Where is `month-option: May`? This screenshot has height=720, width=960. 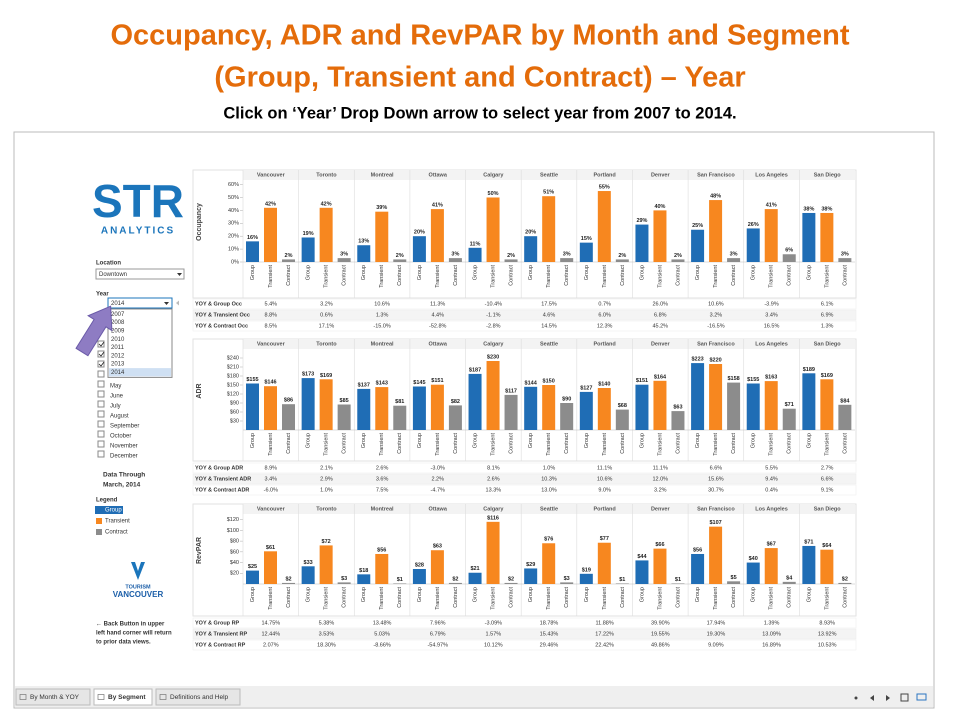 month-option: May is located at coordinates (115, 387).